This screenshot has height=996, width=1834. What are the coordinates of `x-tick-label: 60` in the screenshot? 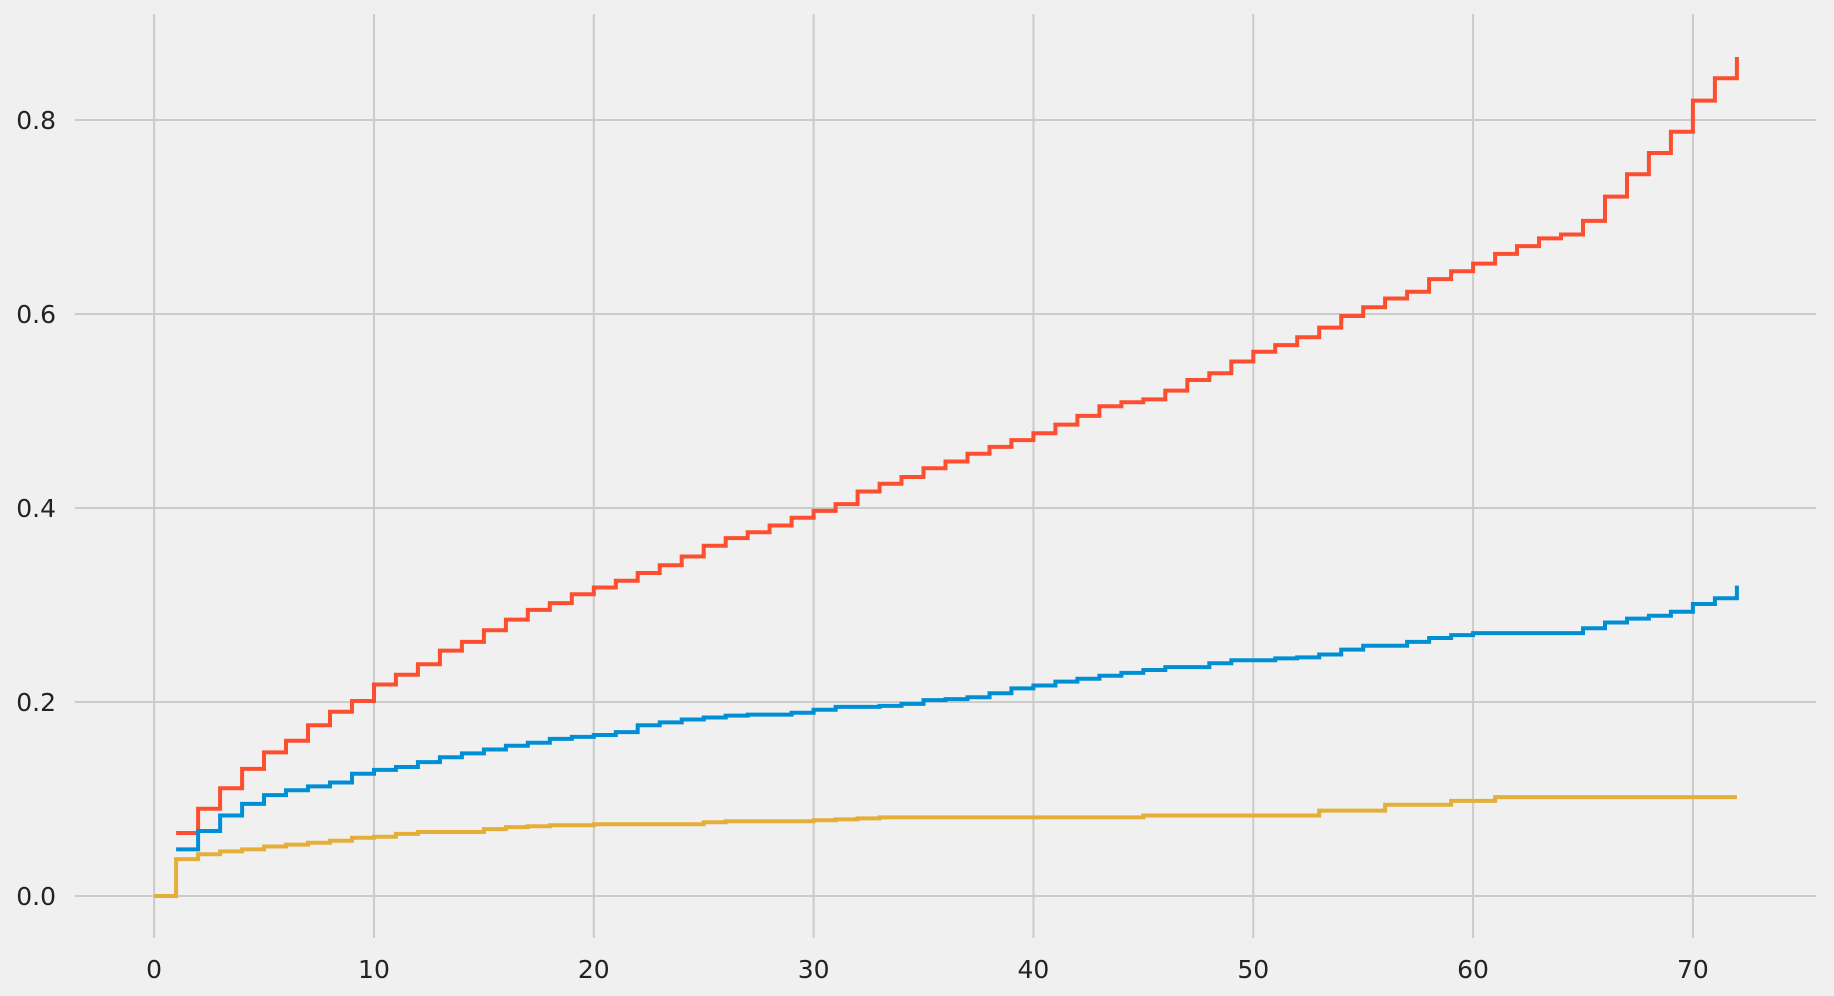 It's located at (1473, 969).